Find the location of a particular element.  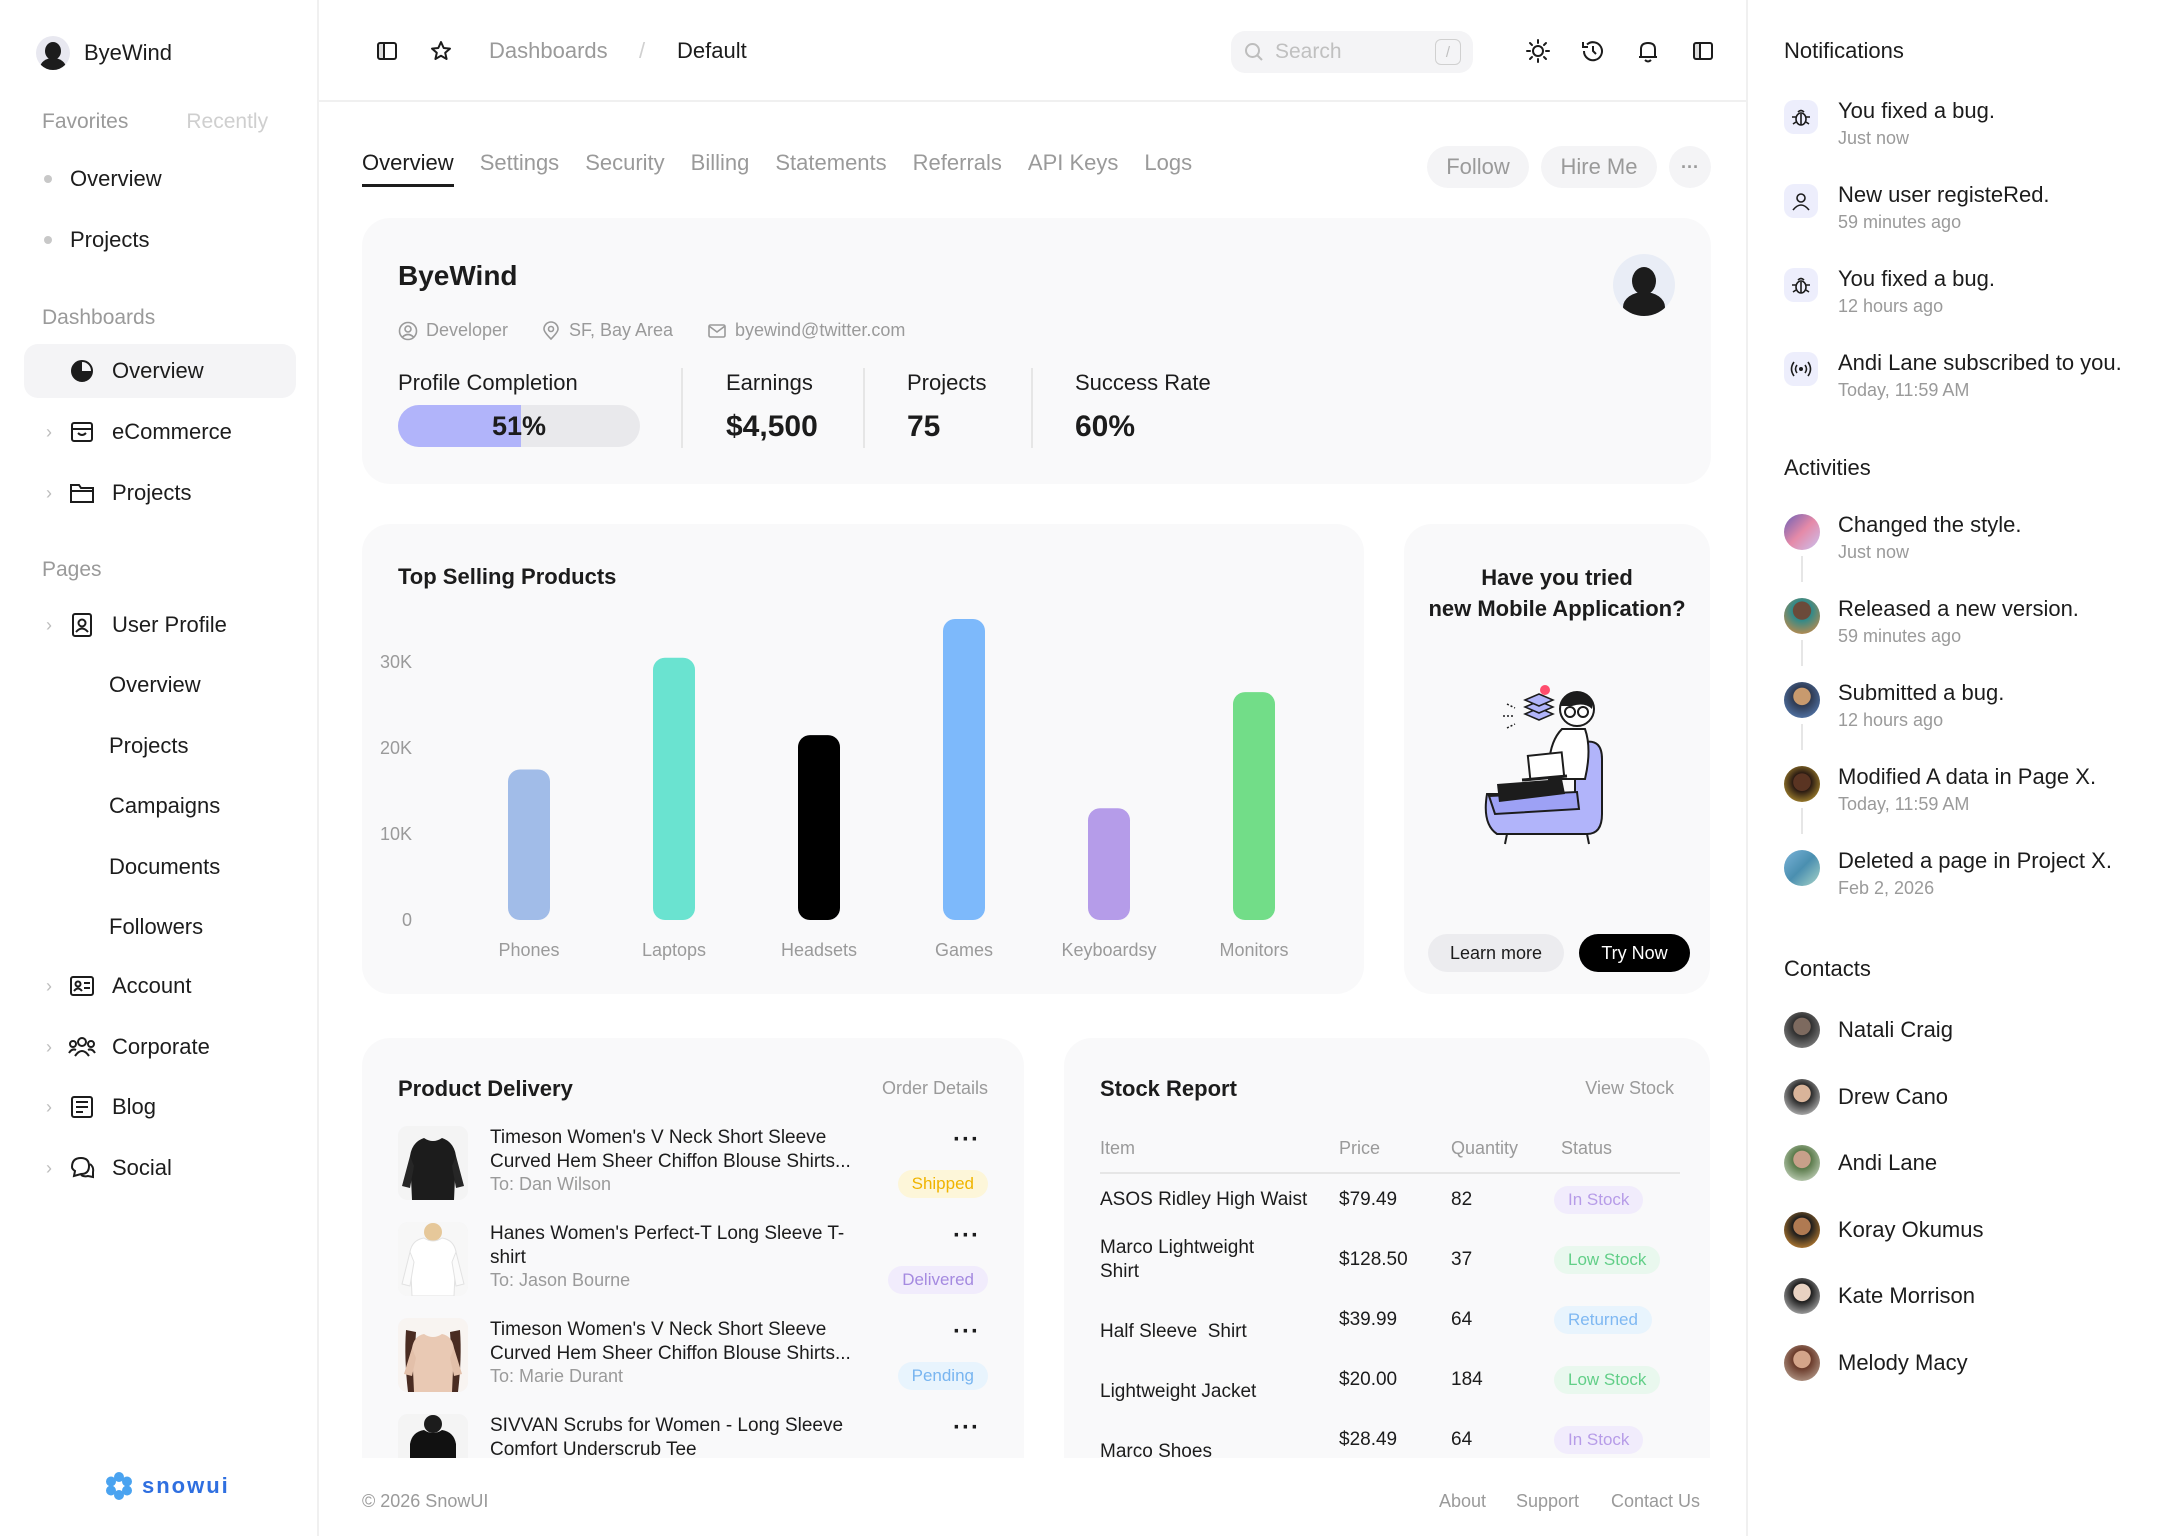

map-pin-icon is located at coordinates (551, 330).